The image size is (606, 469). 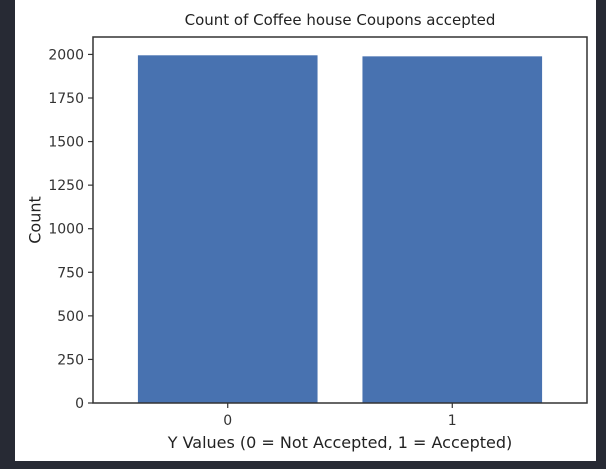 I want to click on y-tick-label: 1000, so click(x=66, y=230).